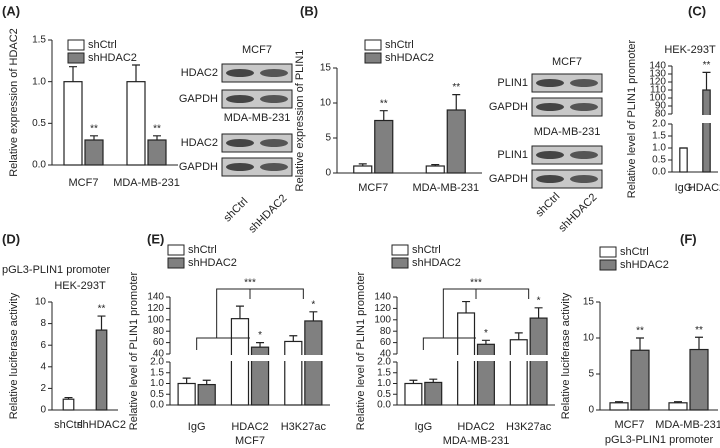 The height and width of the screenshot is (448, 720). I want to click on blot-row-label: GAPDH, so click(508, 107).